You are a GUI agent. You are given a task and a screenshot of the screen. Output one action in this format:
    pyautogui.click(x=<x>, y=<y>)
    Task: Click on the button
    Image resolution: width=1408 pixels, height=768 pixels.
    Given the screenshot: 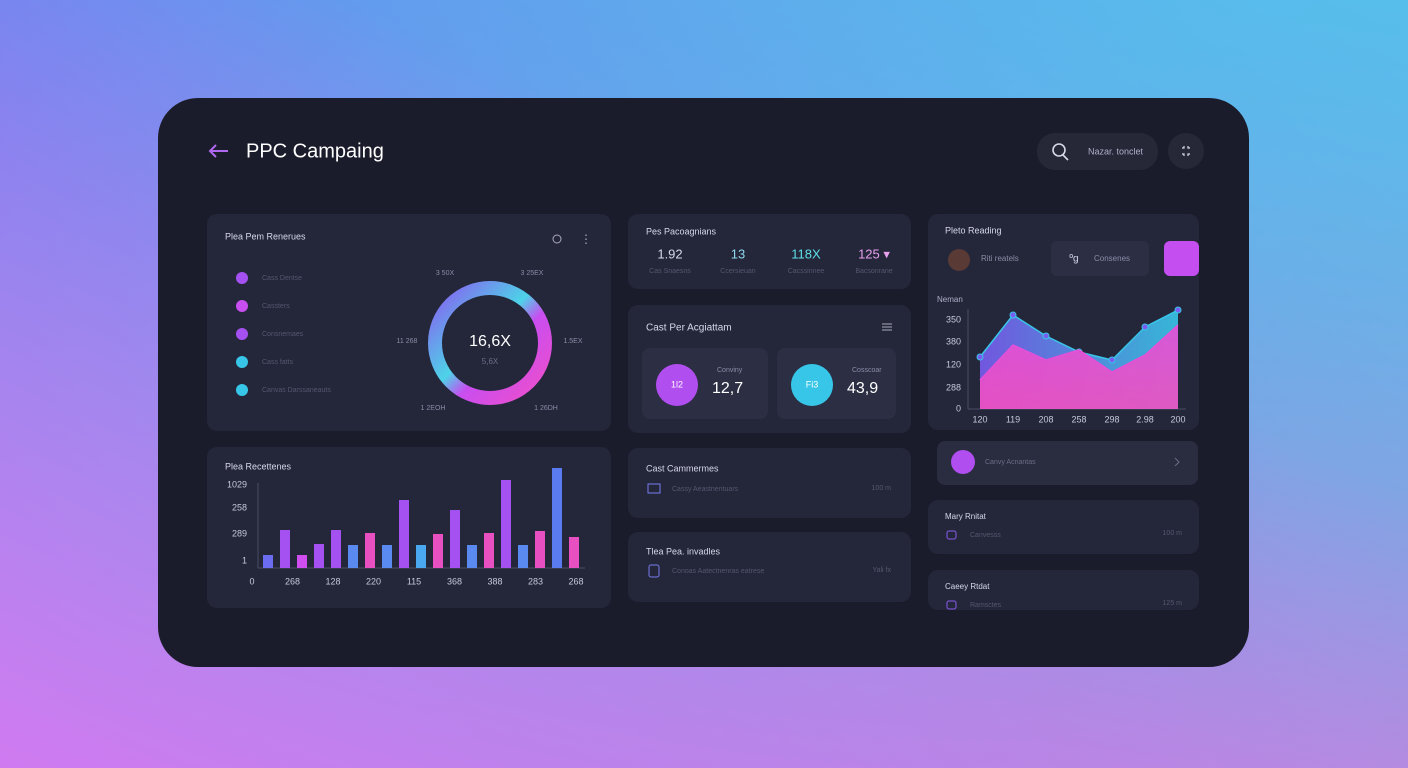 What is the action you would take?
    pyautogui.click(x=1100, y=258)
    